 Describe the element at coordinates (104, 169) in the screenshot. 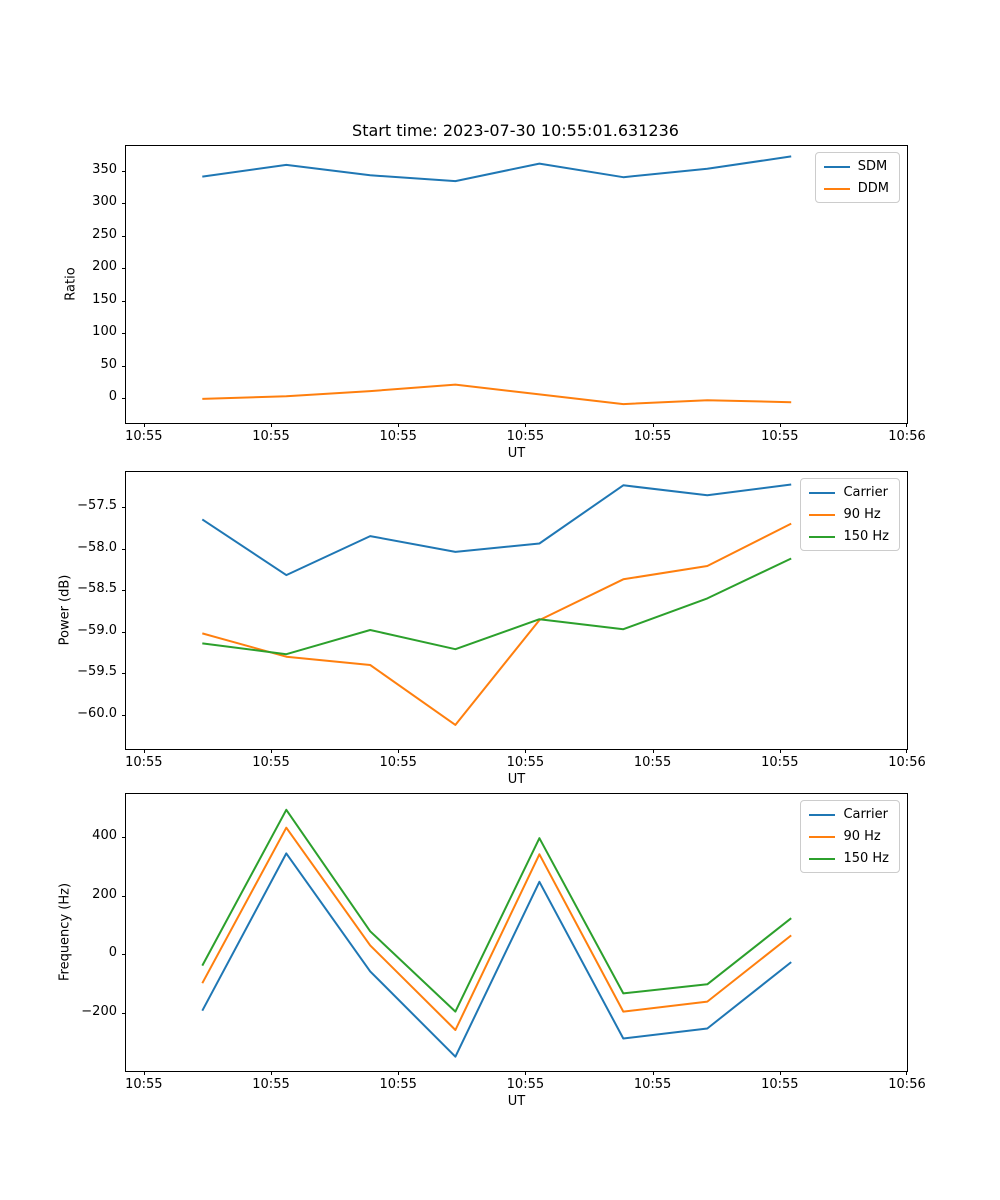

I see `y-tick-label: 350` at that location.